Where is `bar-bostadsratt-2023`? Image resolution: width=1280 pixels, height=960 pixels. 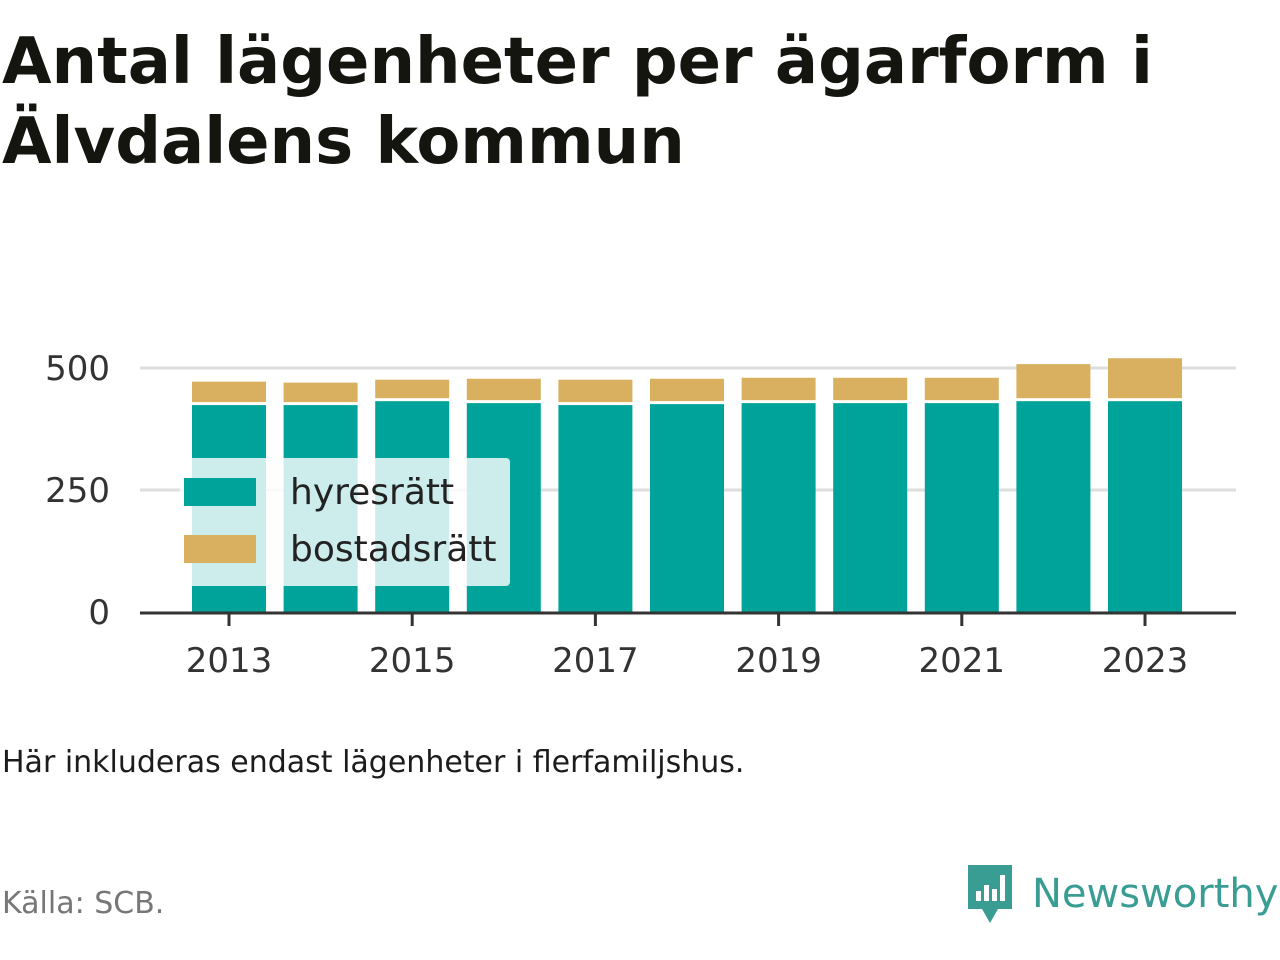 bar-bostadsratt-2023 is located at coordinates (1145, 378).